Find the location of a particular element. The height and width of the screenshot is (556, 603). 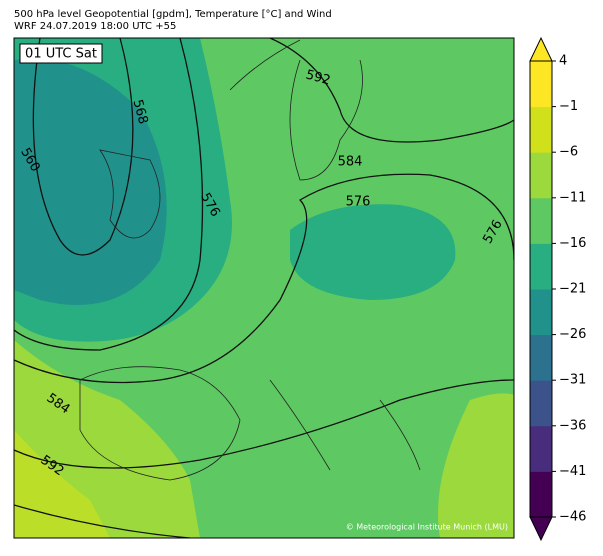

copyright: © Meteorological Institute Munich (LMU) is located at coordinates (427, 527).